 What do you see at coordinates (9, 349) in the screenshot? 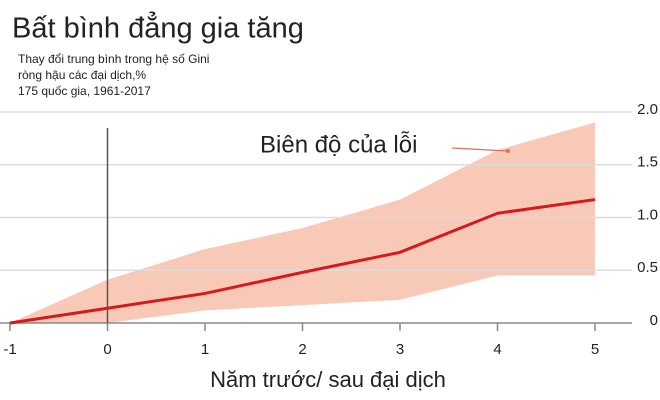
I see `x-tick-label: -1` at bounding box center [9, 349].